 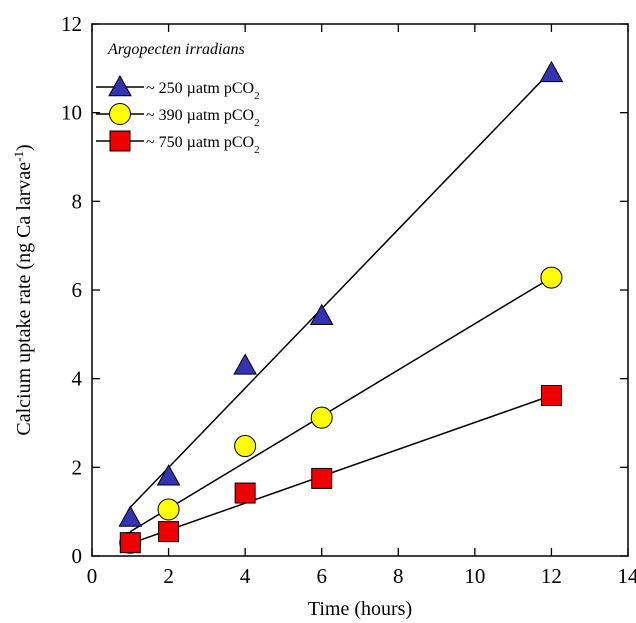 I want to click on y-axis-title-main: Calcium uptake rate (ng Ca larvae, so click(x=24, y=299).